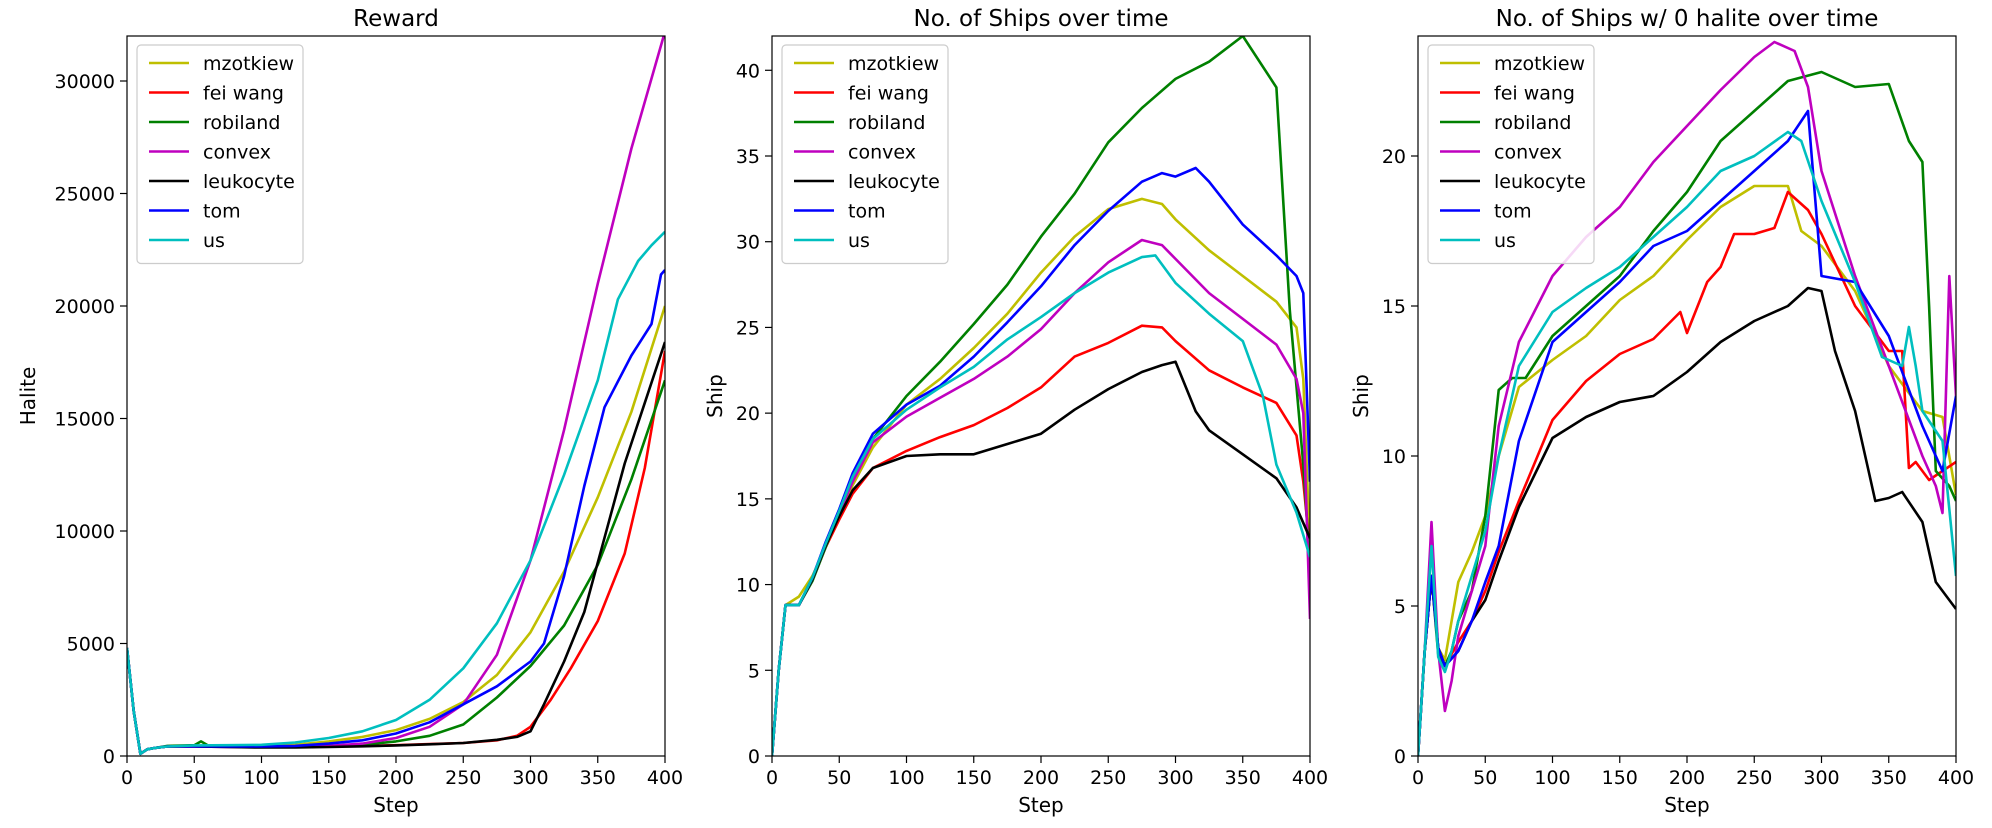 The image size is (1992, 828). I want to click on y-tick-label: 10000, so click(85, 532).